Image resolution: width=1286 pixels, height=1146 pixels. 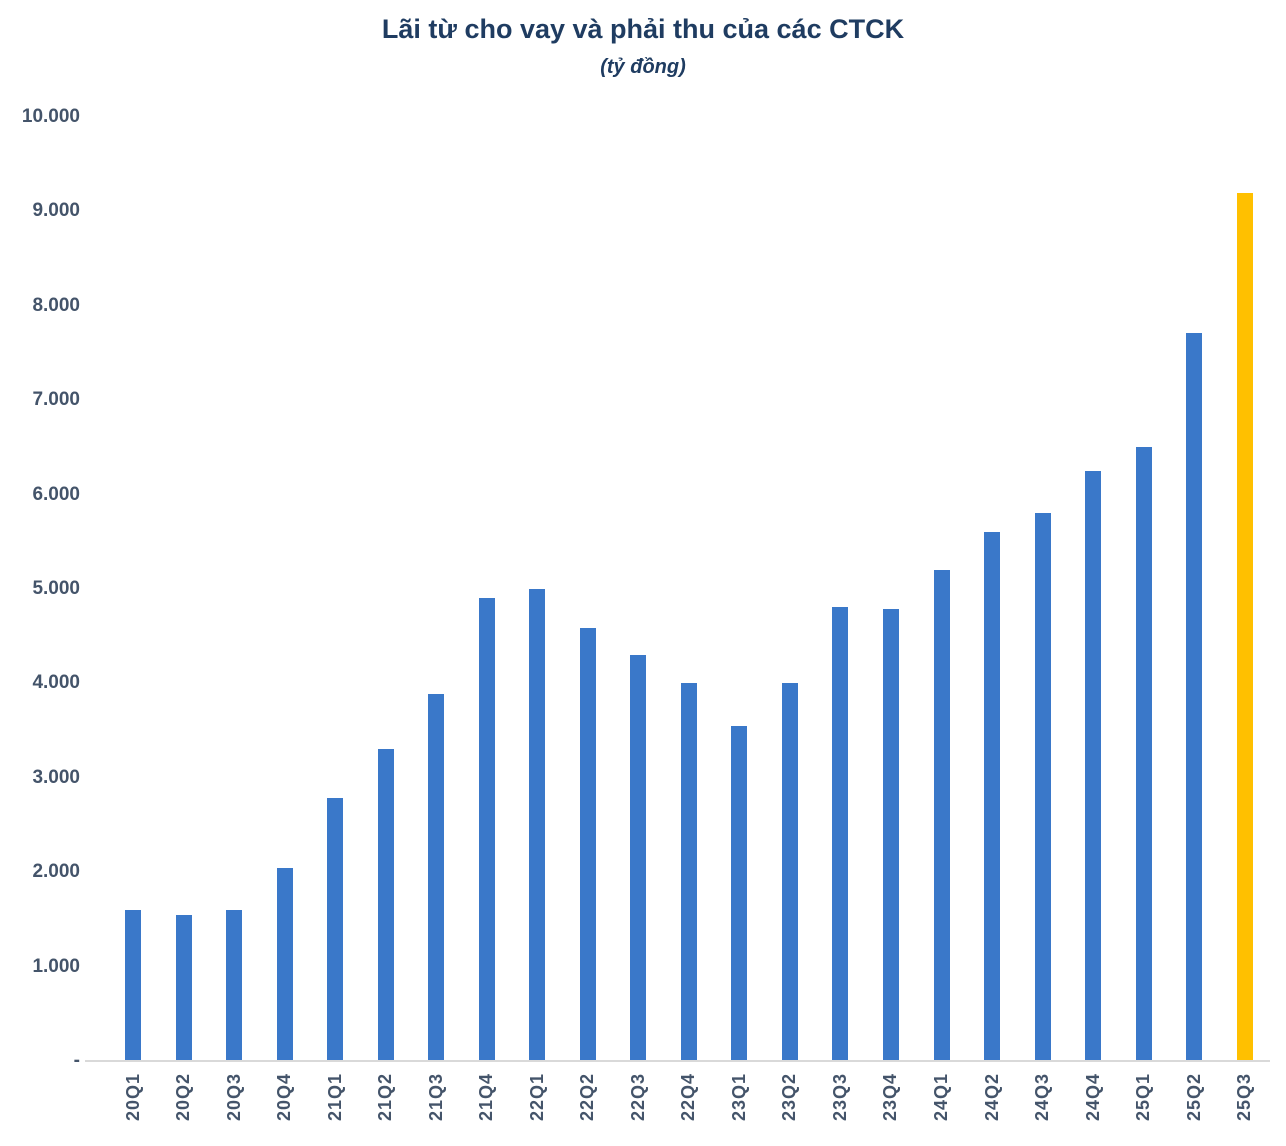 I want to click on x-slot: 23Q1, so click(x=739, y=1108).